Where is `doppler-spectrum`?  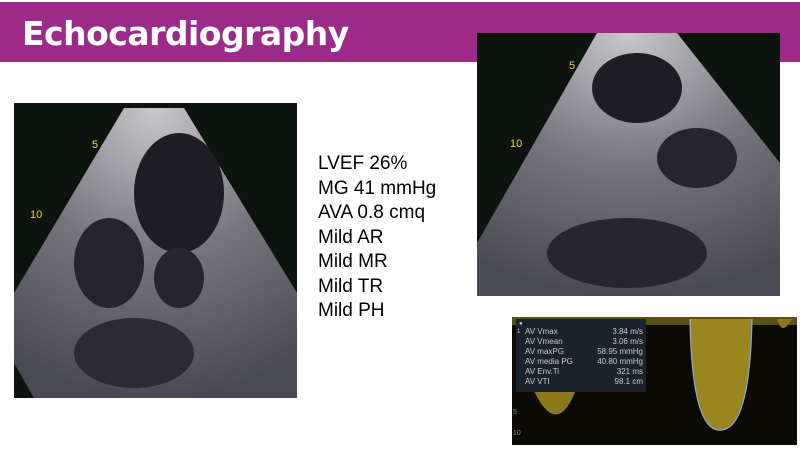 doppler-spectrum is located at coordinates (654, 374).